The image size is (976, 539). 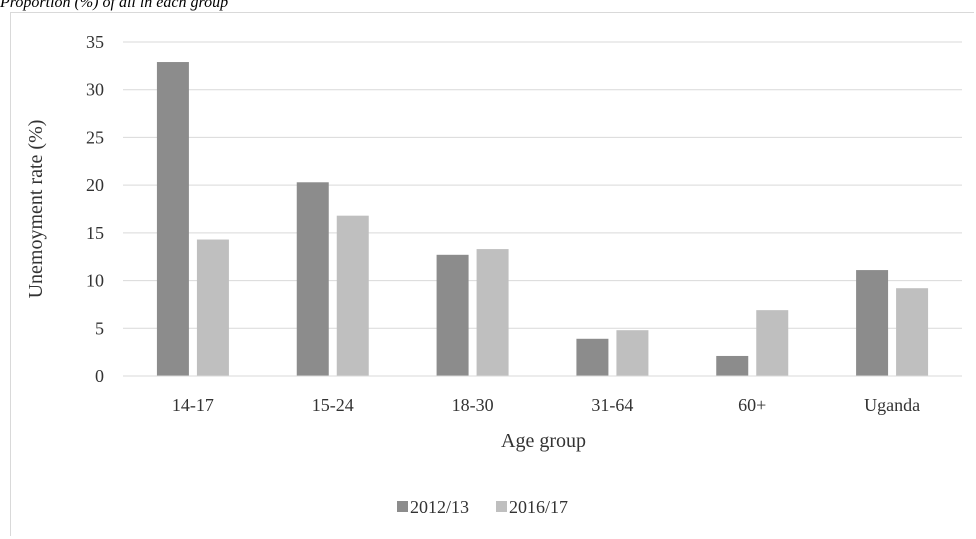 What do you see at coordinates (99, 328) in the screenshot?
I see `y-tick-label: 5` at bounding box center [99, 328].